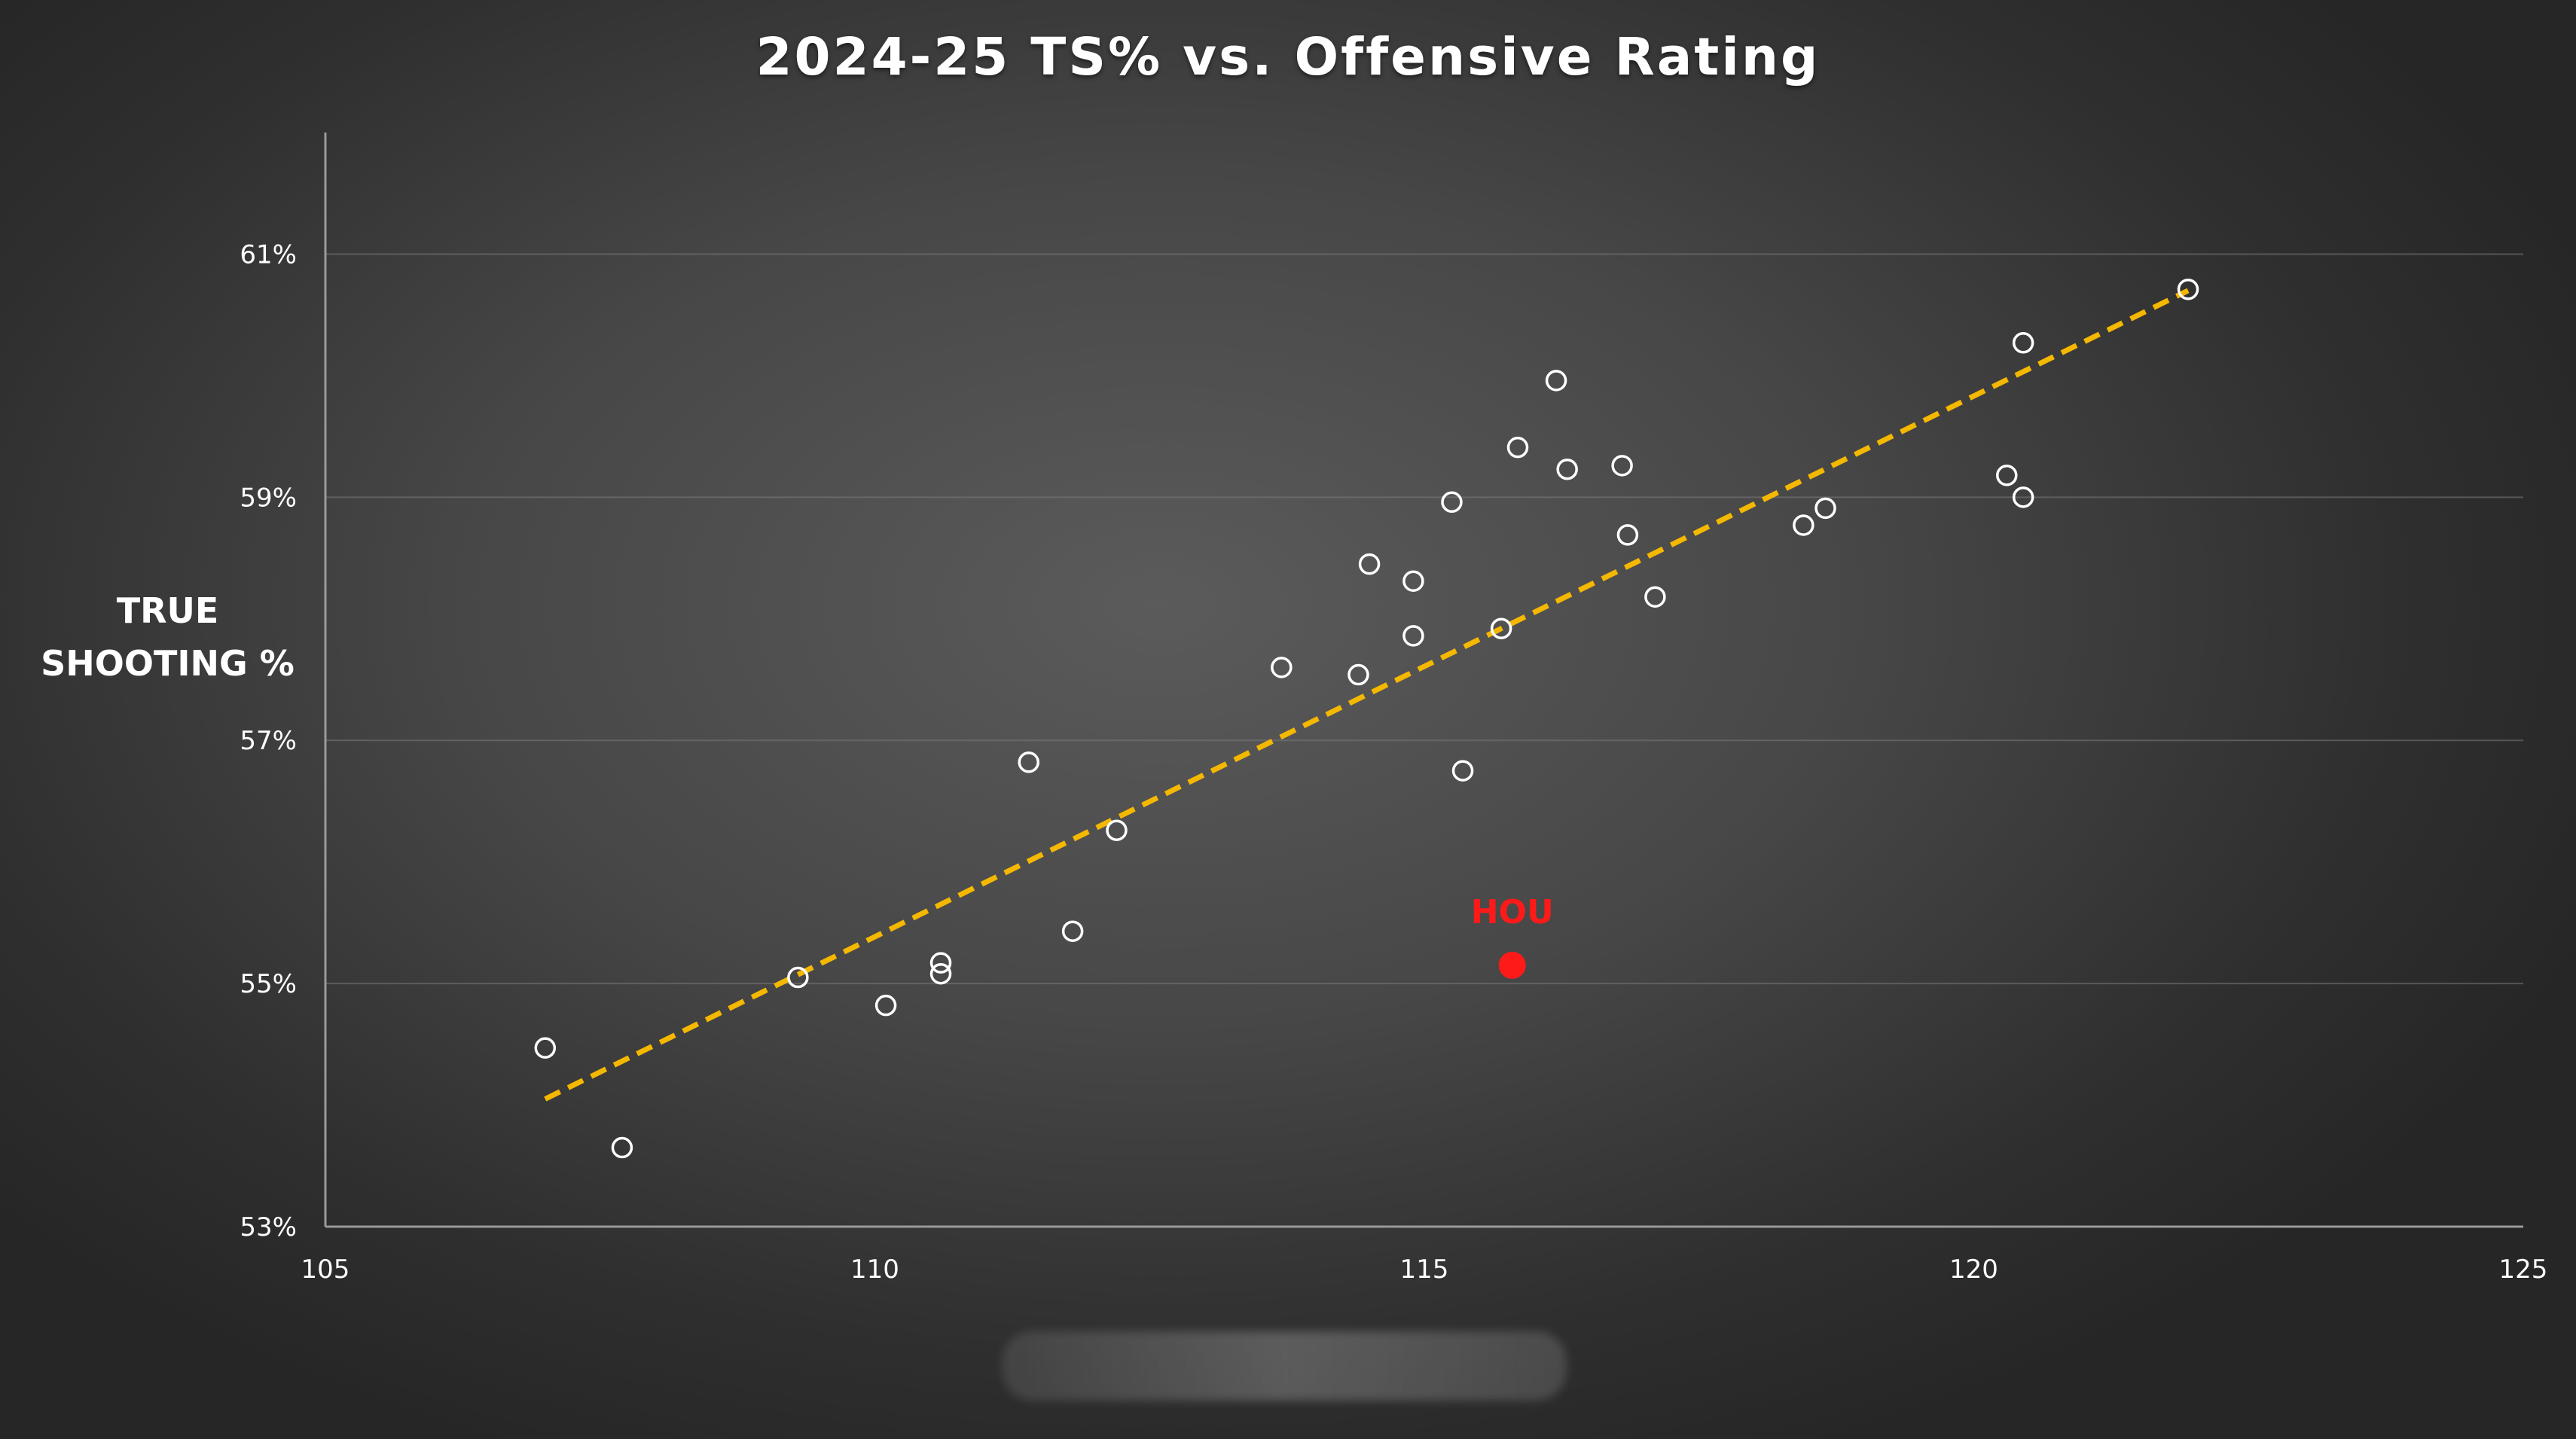 The width and height of the screenshot is (2576, 1439). What do you see at coordinates (168, 637) in the screenshot?
I see `y-axis-label: TRUE SHOOTING %` at bounding box center [168, 637].